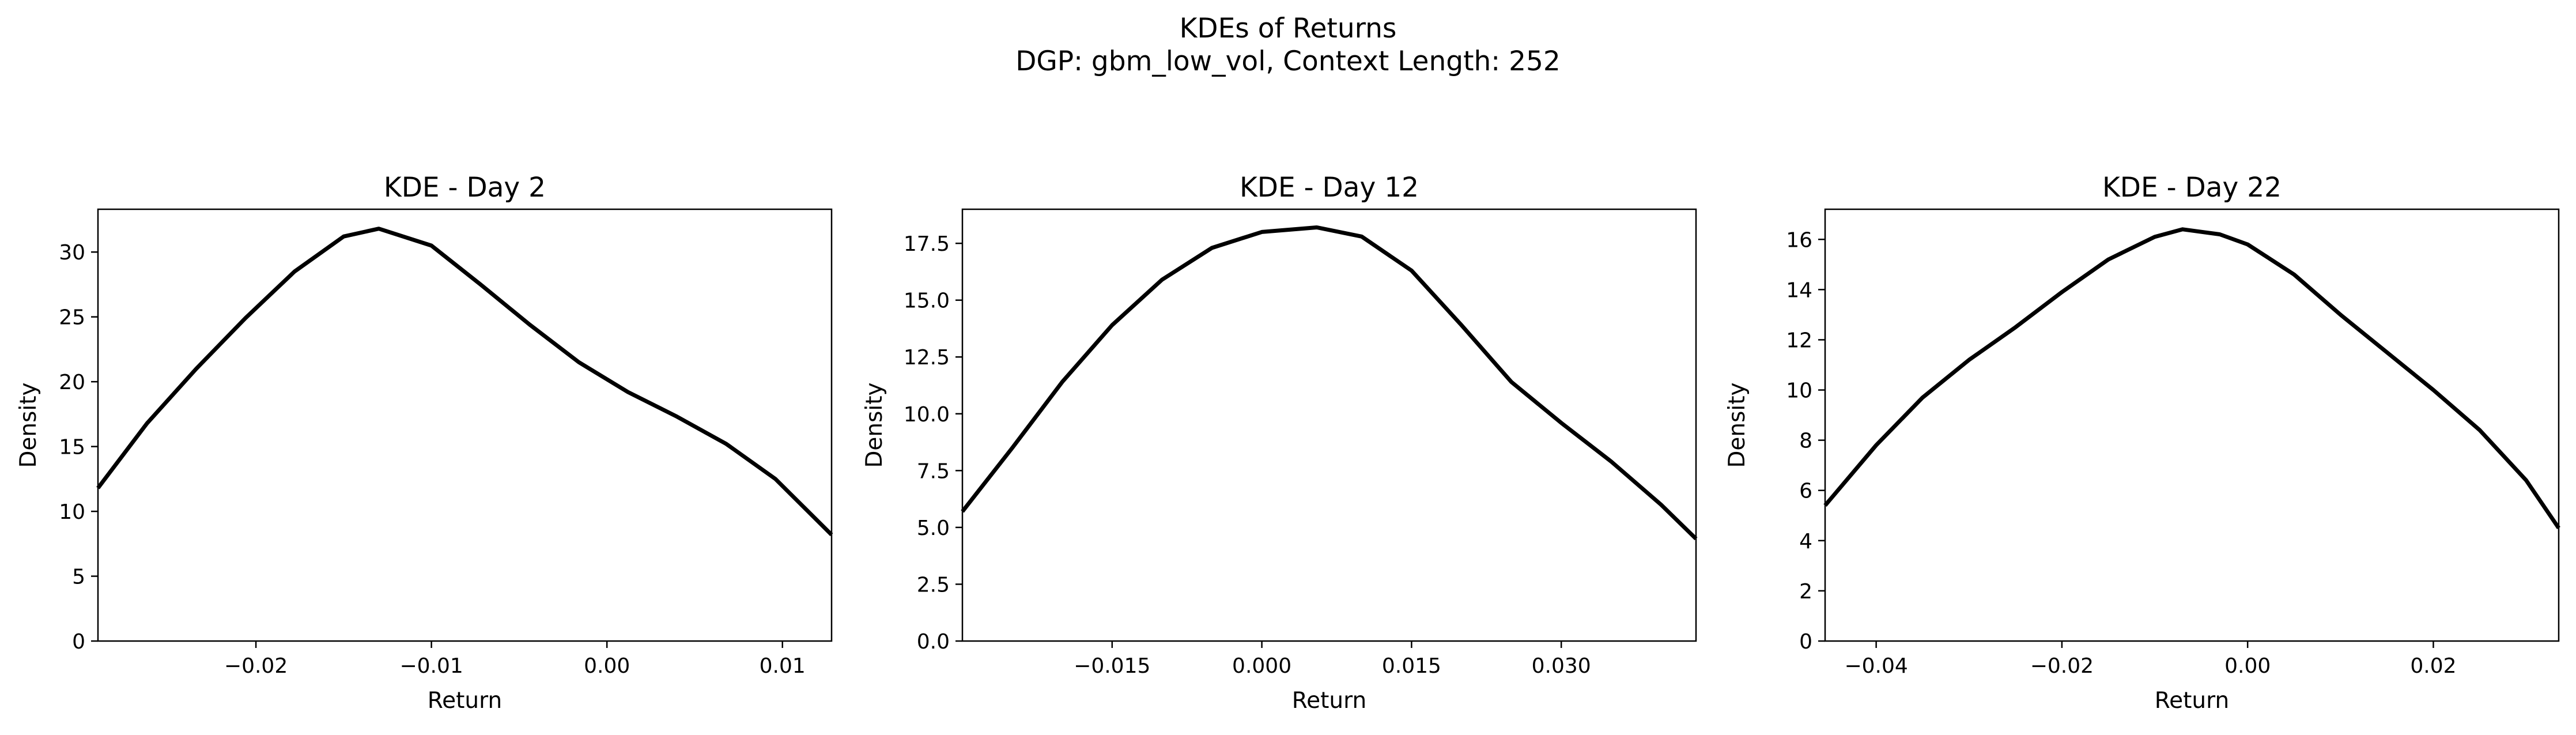 The image size is (2576, 735). Describe the element at coordinates (783, 666) in the screenshot. I see `x-tick-label: 0.01` at that location.